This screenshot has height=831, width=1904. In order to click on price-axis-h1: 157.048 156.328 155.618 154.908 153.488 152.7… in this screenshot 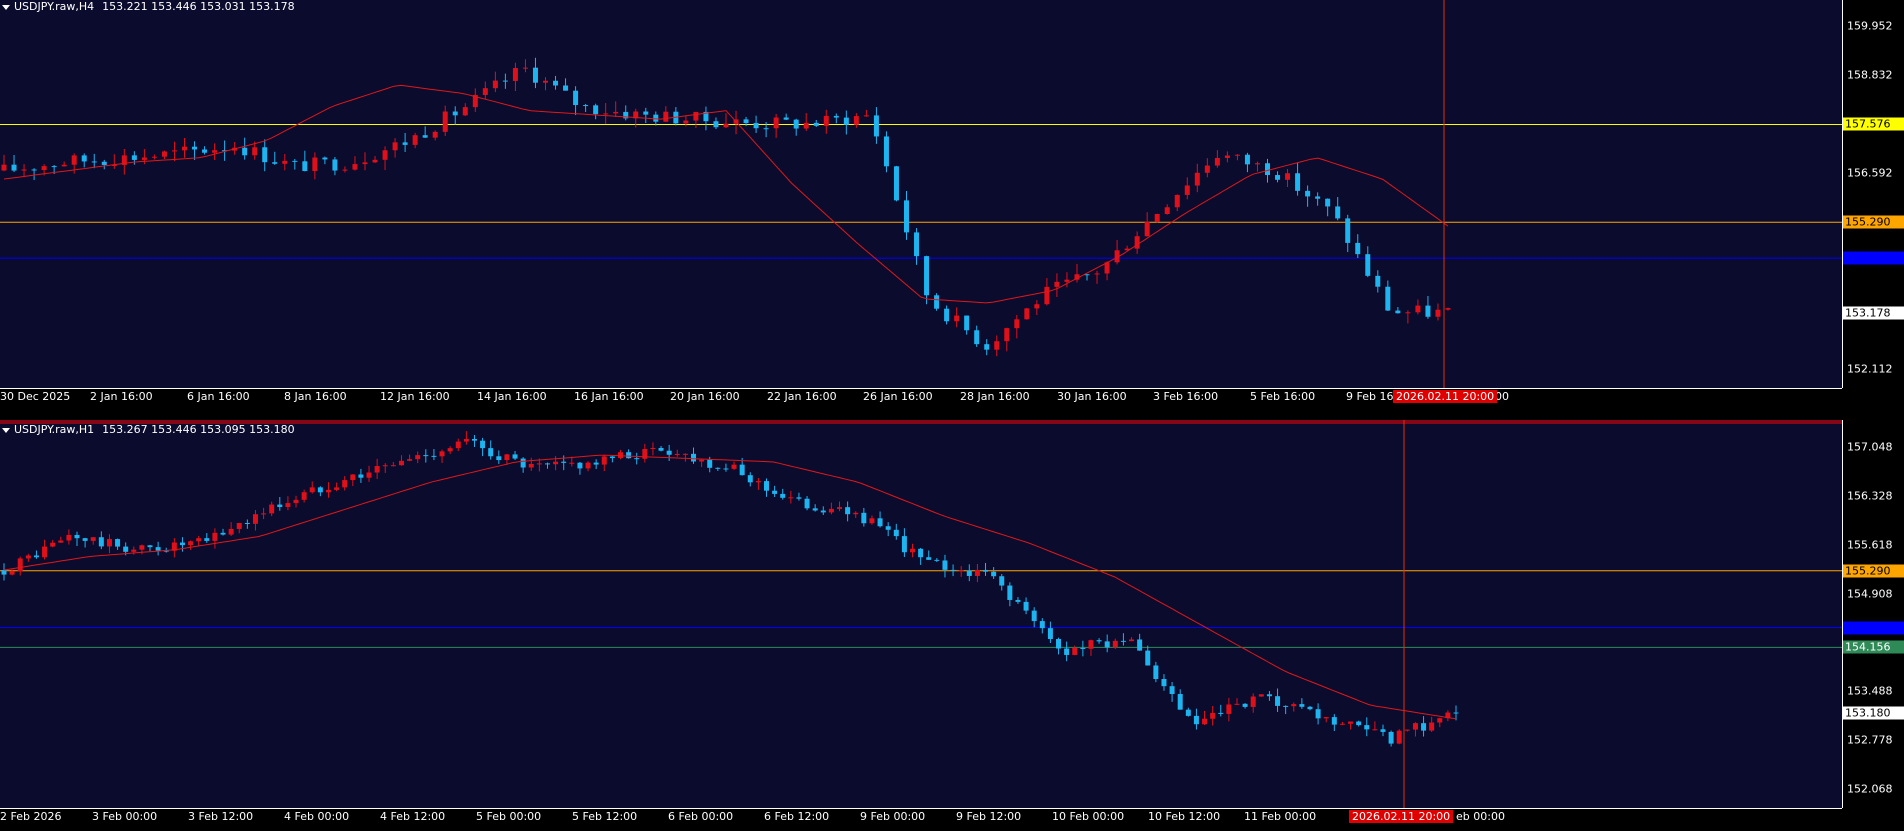, I will do `click(1873, 614)`.